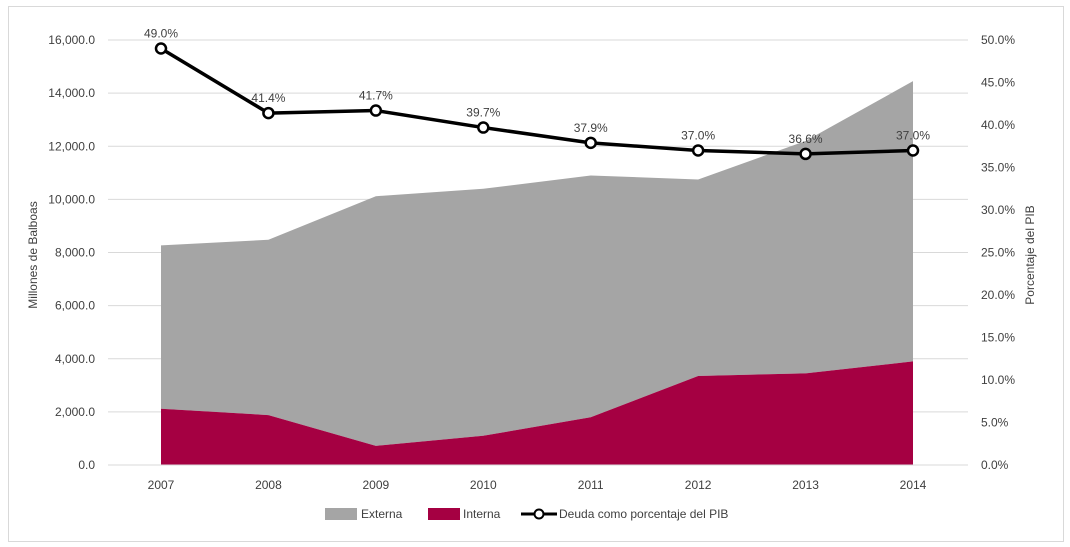 The width and height of the screenshot is (1070, 547). What do you see at coordinates (382, 514) in the screenshot?
I see `legend-label-externa: Externa` at bounding box center [382, 514].